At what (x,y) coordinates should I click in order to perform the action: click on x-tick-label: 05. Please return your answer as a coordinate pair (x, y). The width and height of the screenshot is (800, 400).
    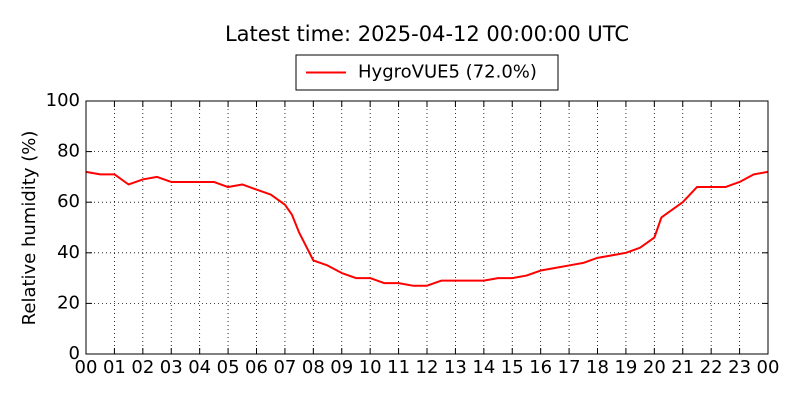
    Looking at the image, I should click on (228, 367).